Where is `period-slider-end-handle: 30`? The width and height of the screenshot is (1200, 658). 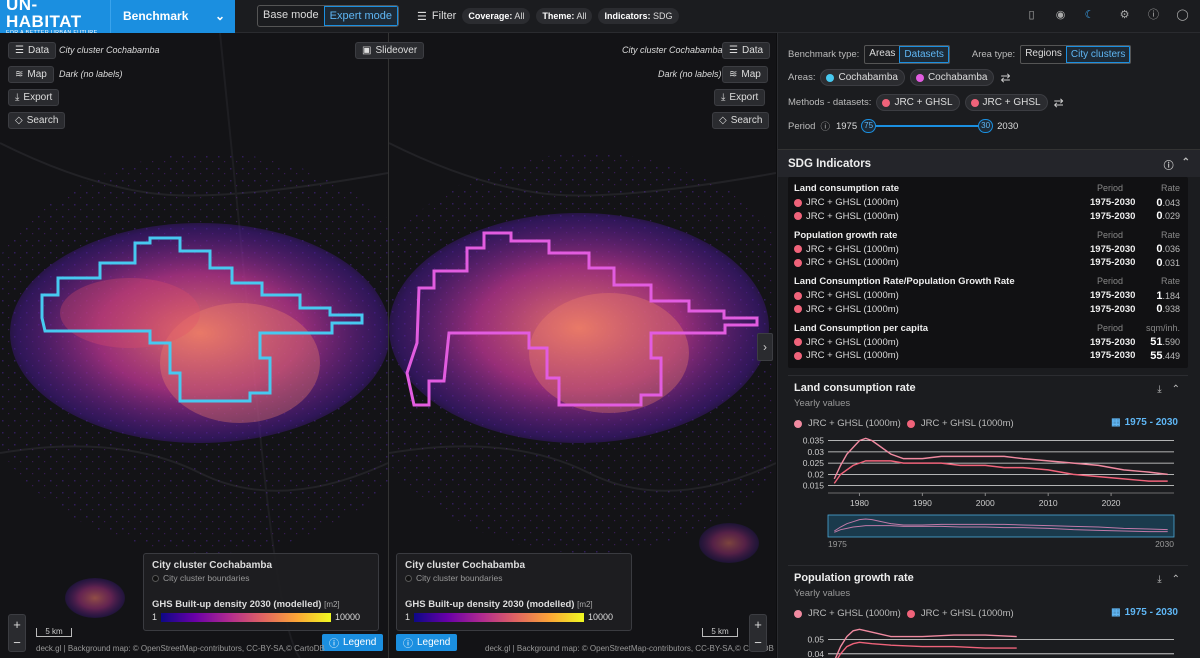
period-slider-end-handle: 30 is located at coordinates (986, 126).